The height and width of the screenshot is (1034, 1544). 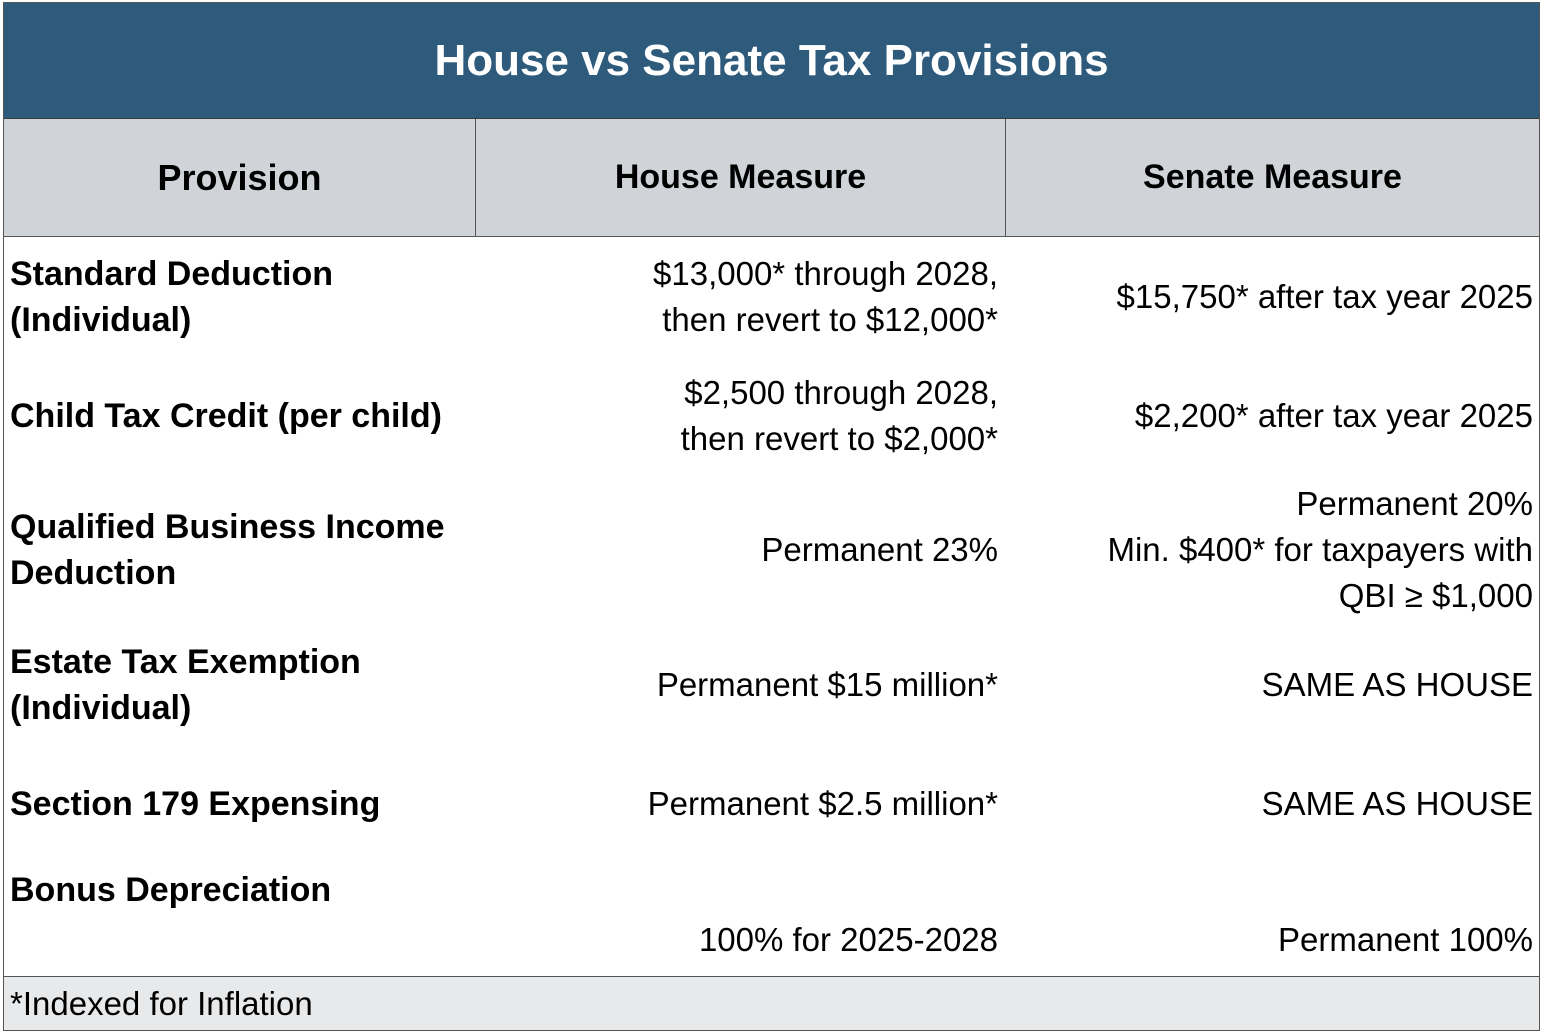 I want to click on senate-cell: Permanent 100%, so click(x=1272, y=920).